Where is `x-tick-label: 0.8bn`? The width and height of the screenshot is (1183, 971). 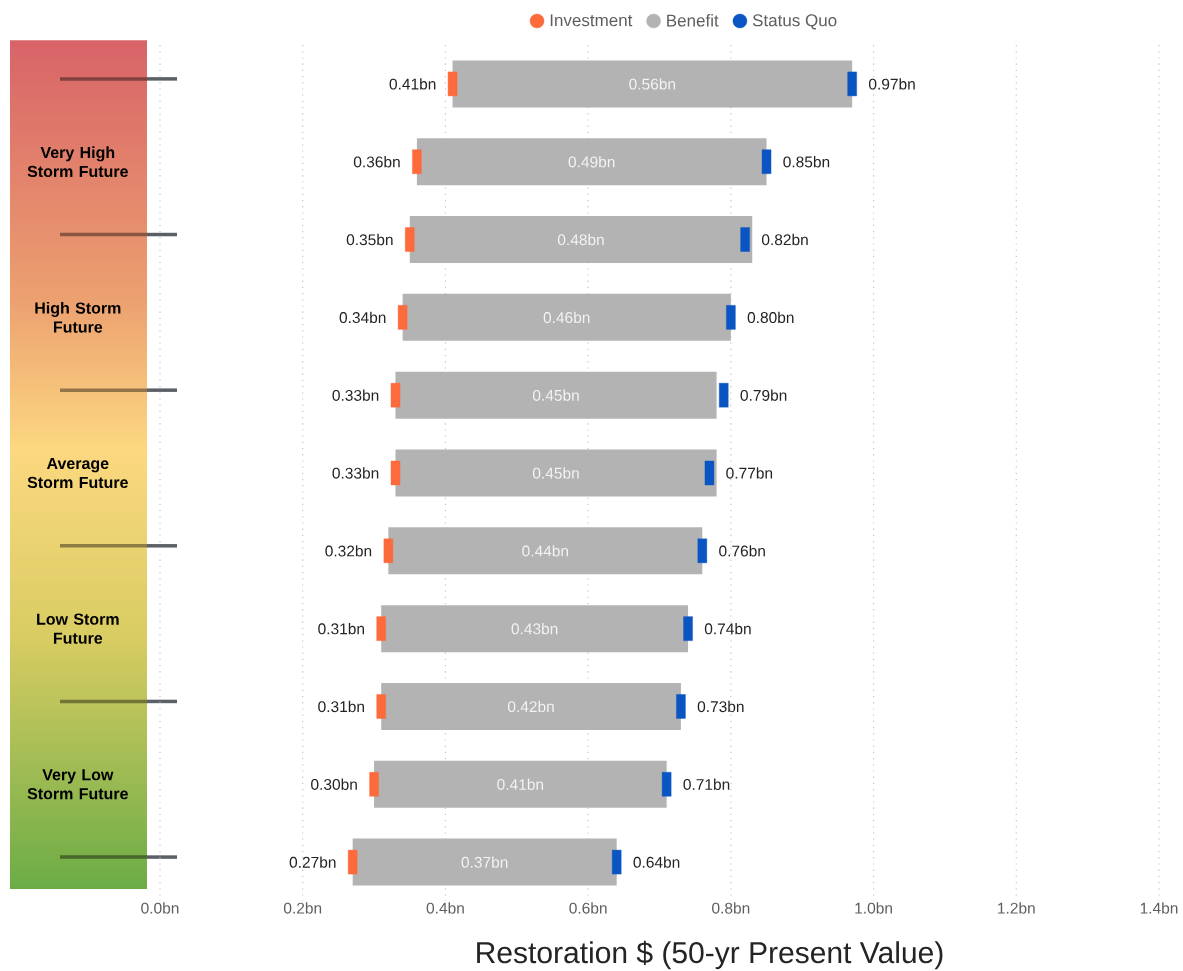
x-tick-label: 0.8bn is located at coordinates (731, 908).